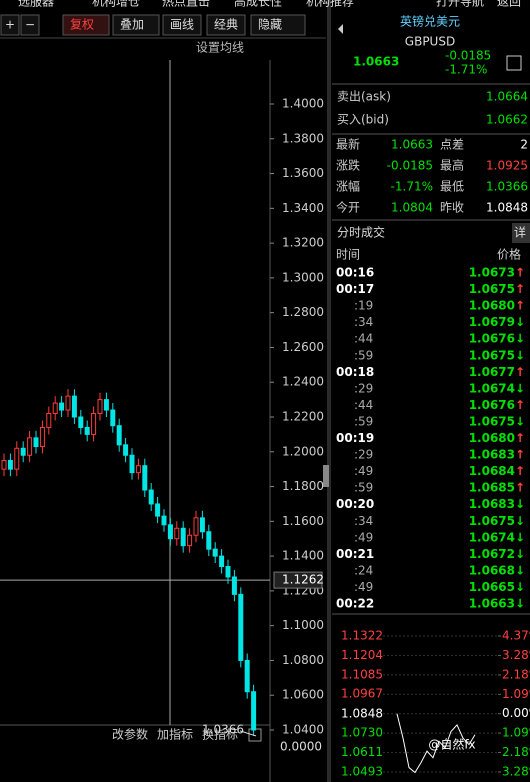 The image size is (530, 782). Describe the element at coordinates (507, 187) in the screenshot. I see `quote-value: 1.0366` at that location.